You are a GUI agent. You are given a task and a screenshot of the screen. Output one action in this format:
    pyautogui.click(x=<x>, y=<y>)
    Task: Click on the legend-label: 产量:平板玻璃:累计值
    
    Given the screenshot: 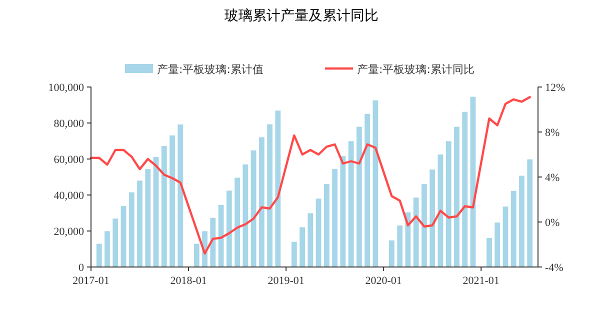 What is the action you would take?
    pyautogui.click(x=210, y=69)
    